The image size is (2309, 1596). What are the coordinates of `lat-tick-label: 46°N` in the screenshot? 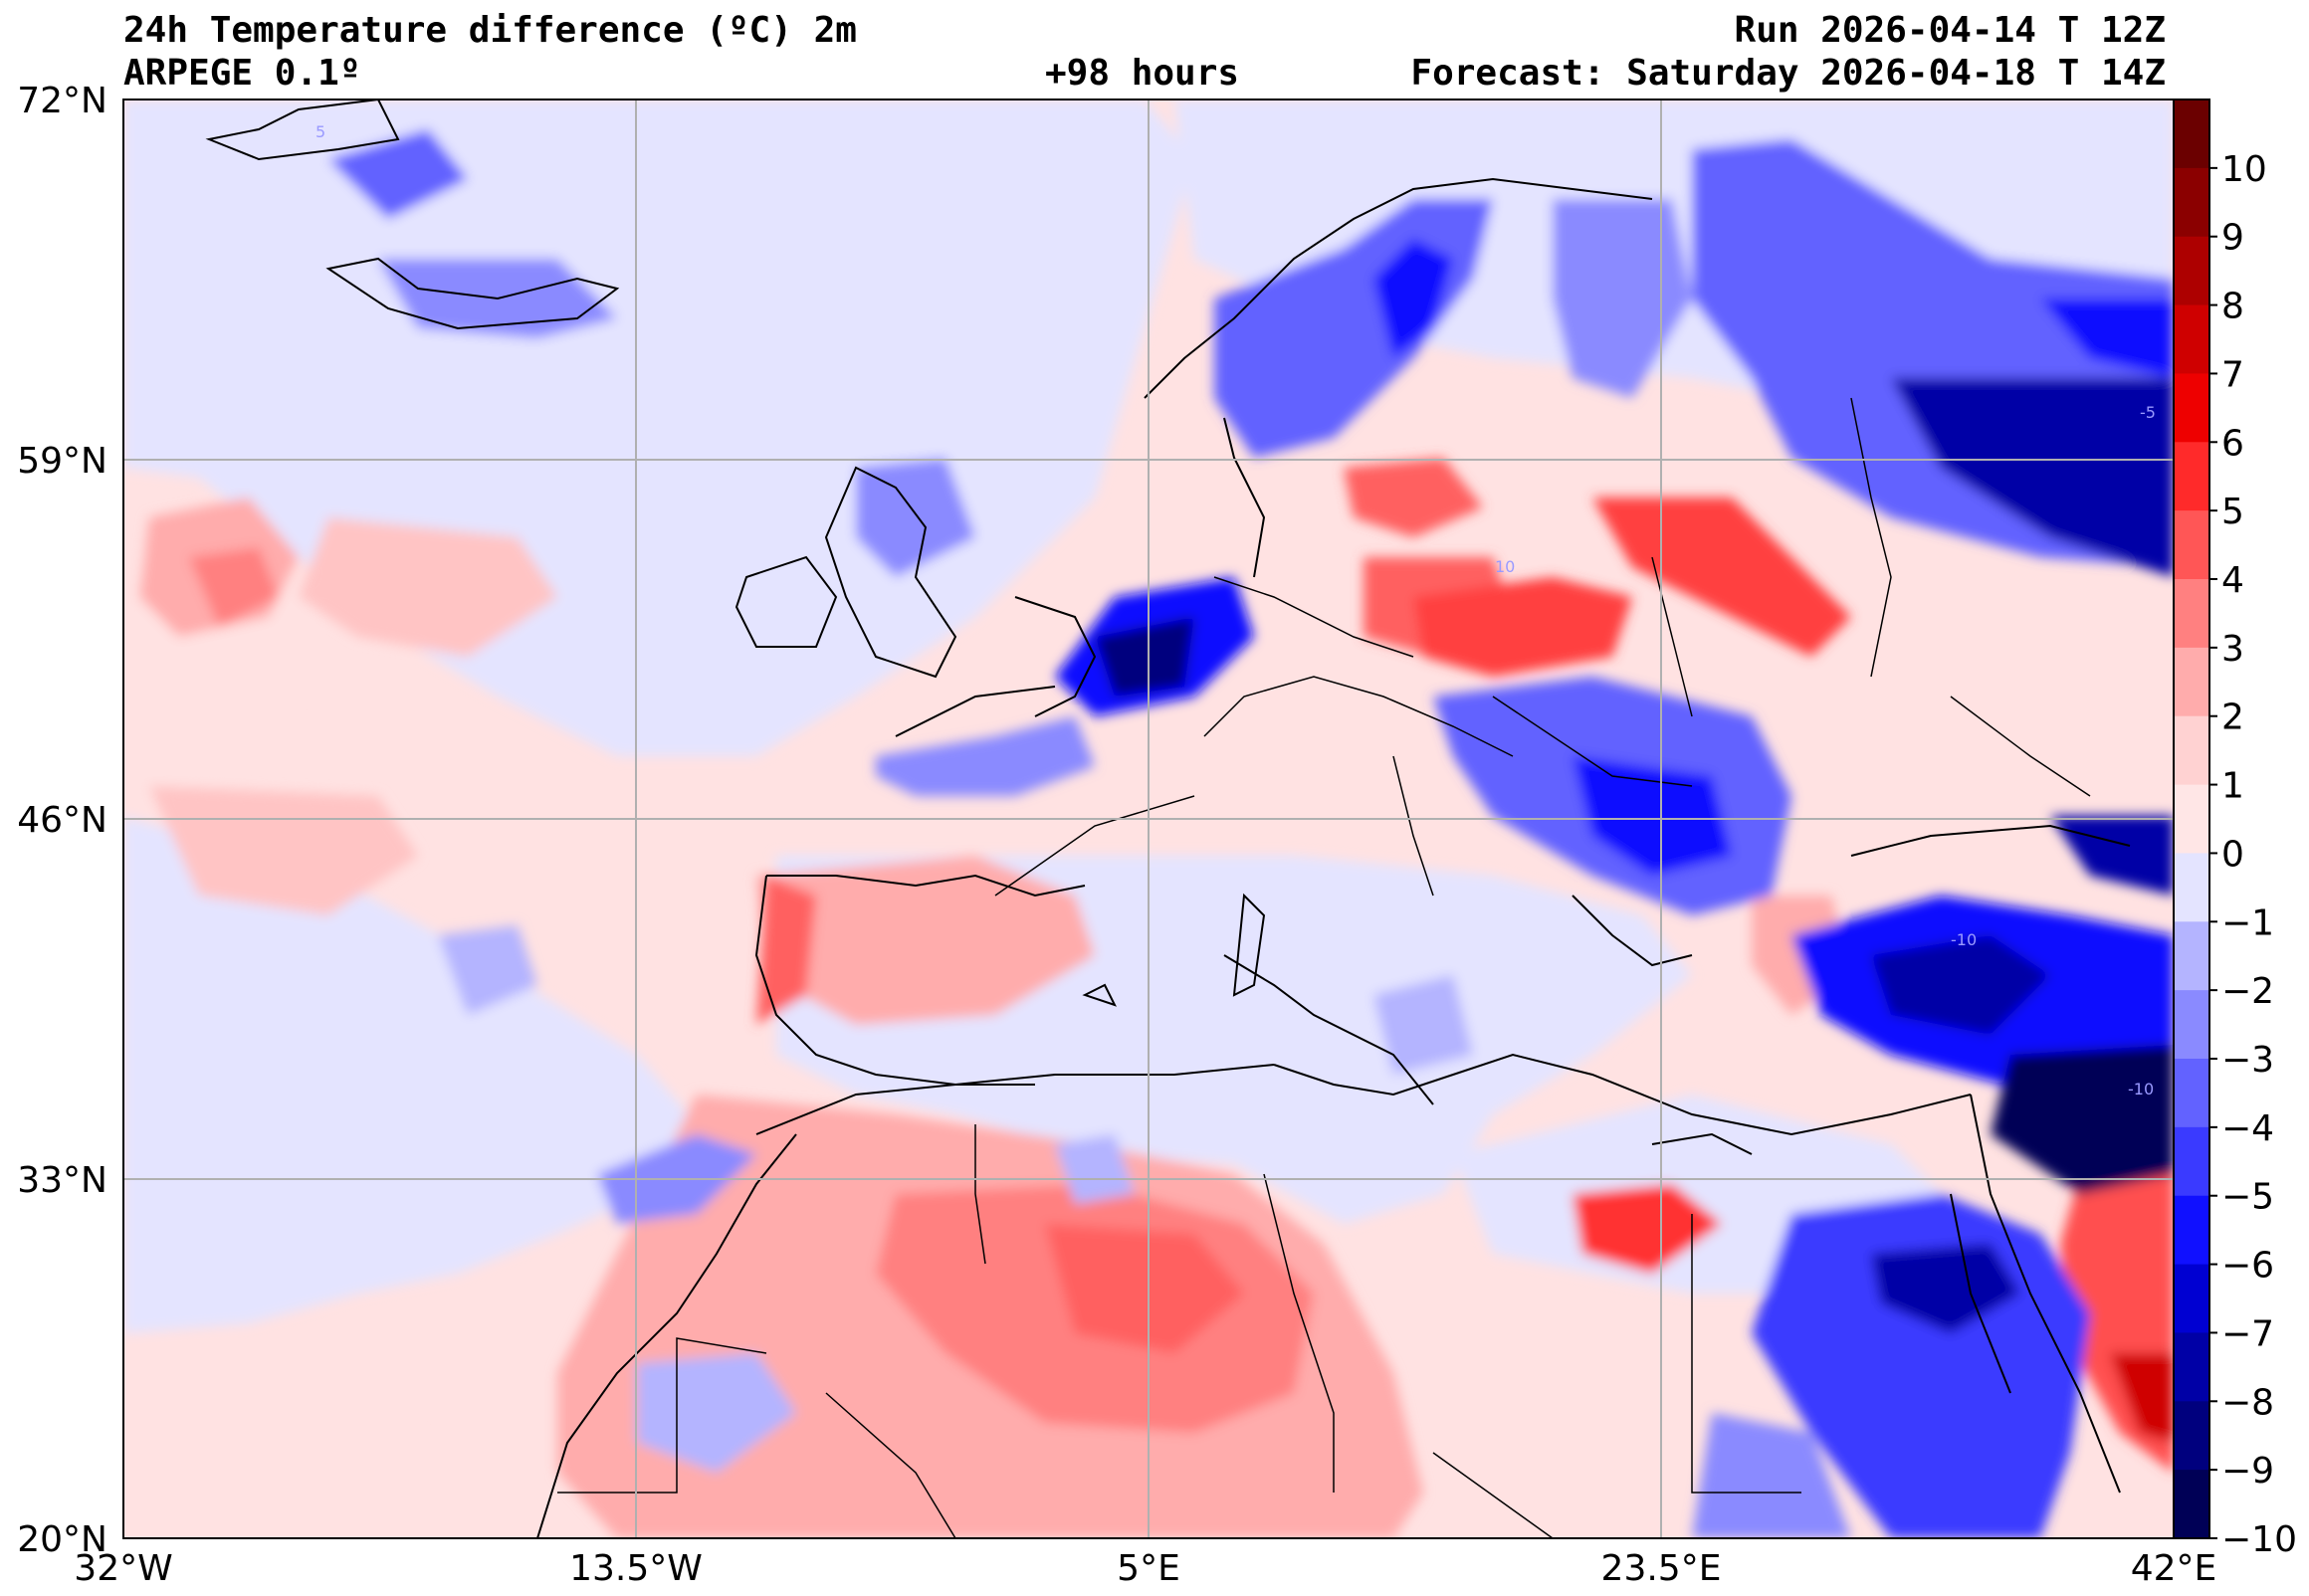 It's located at (62, 820).